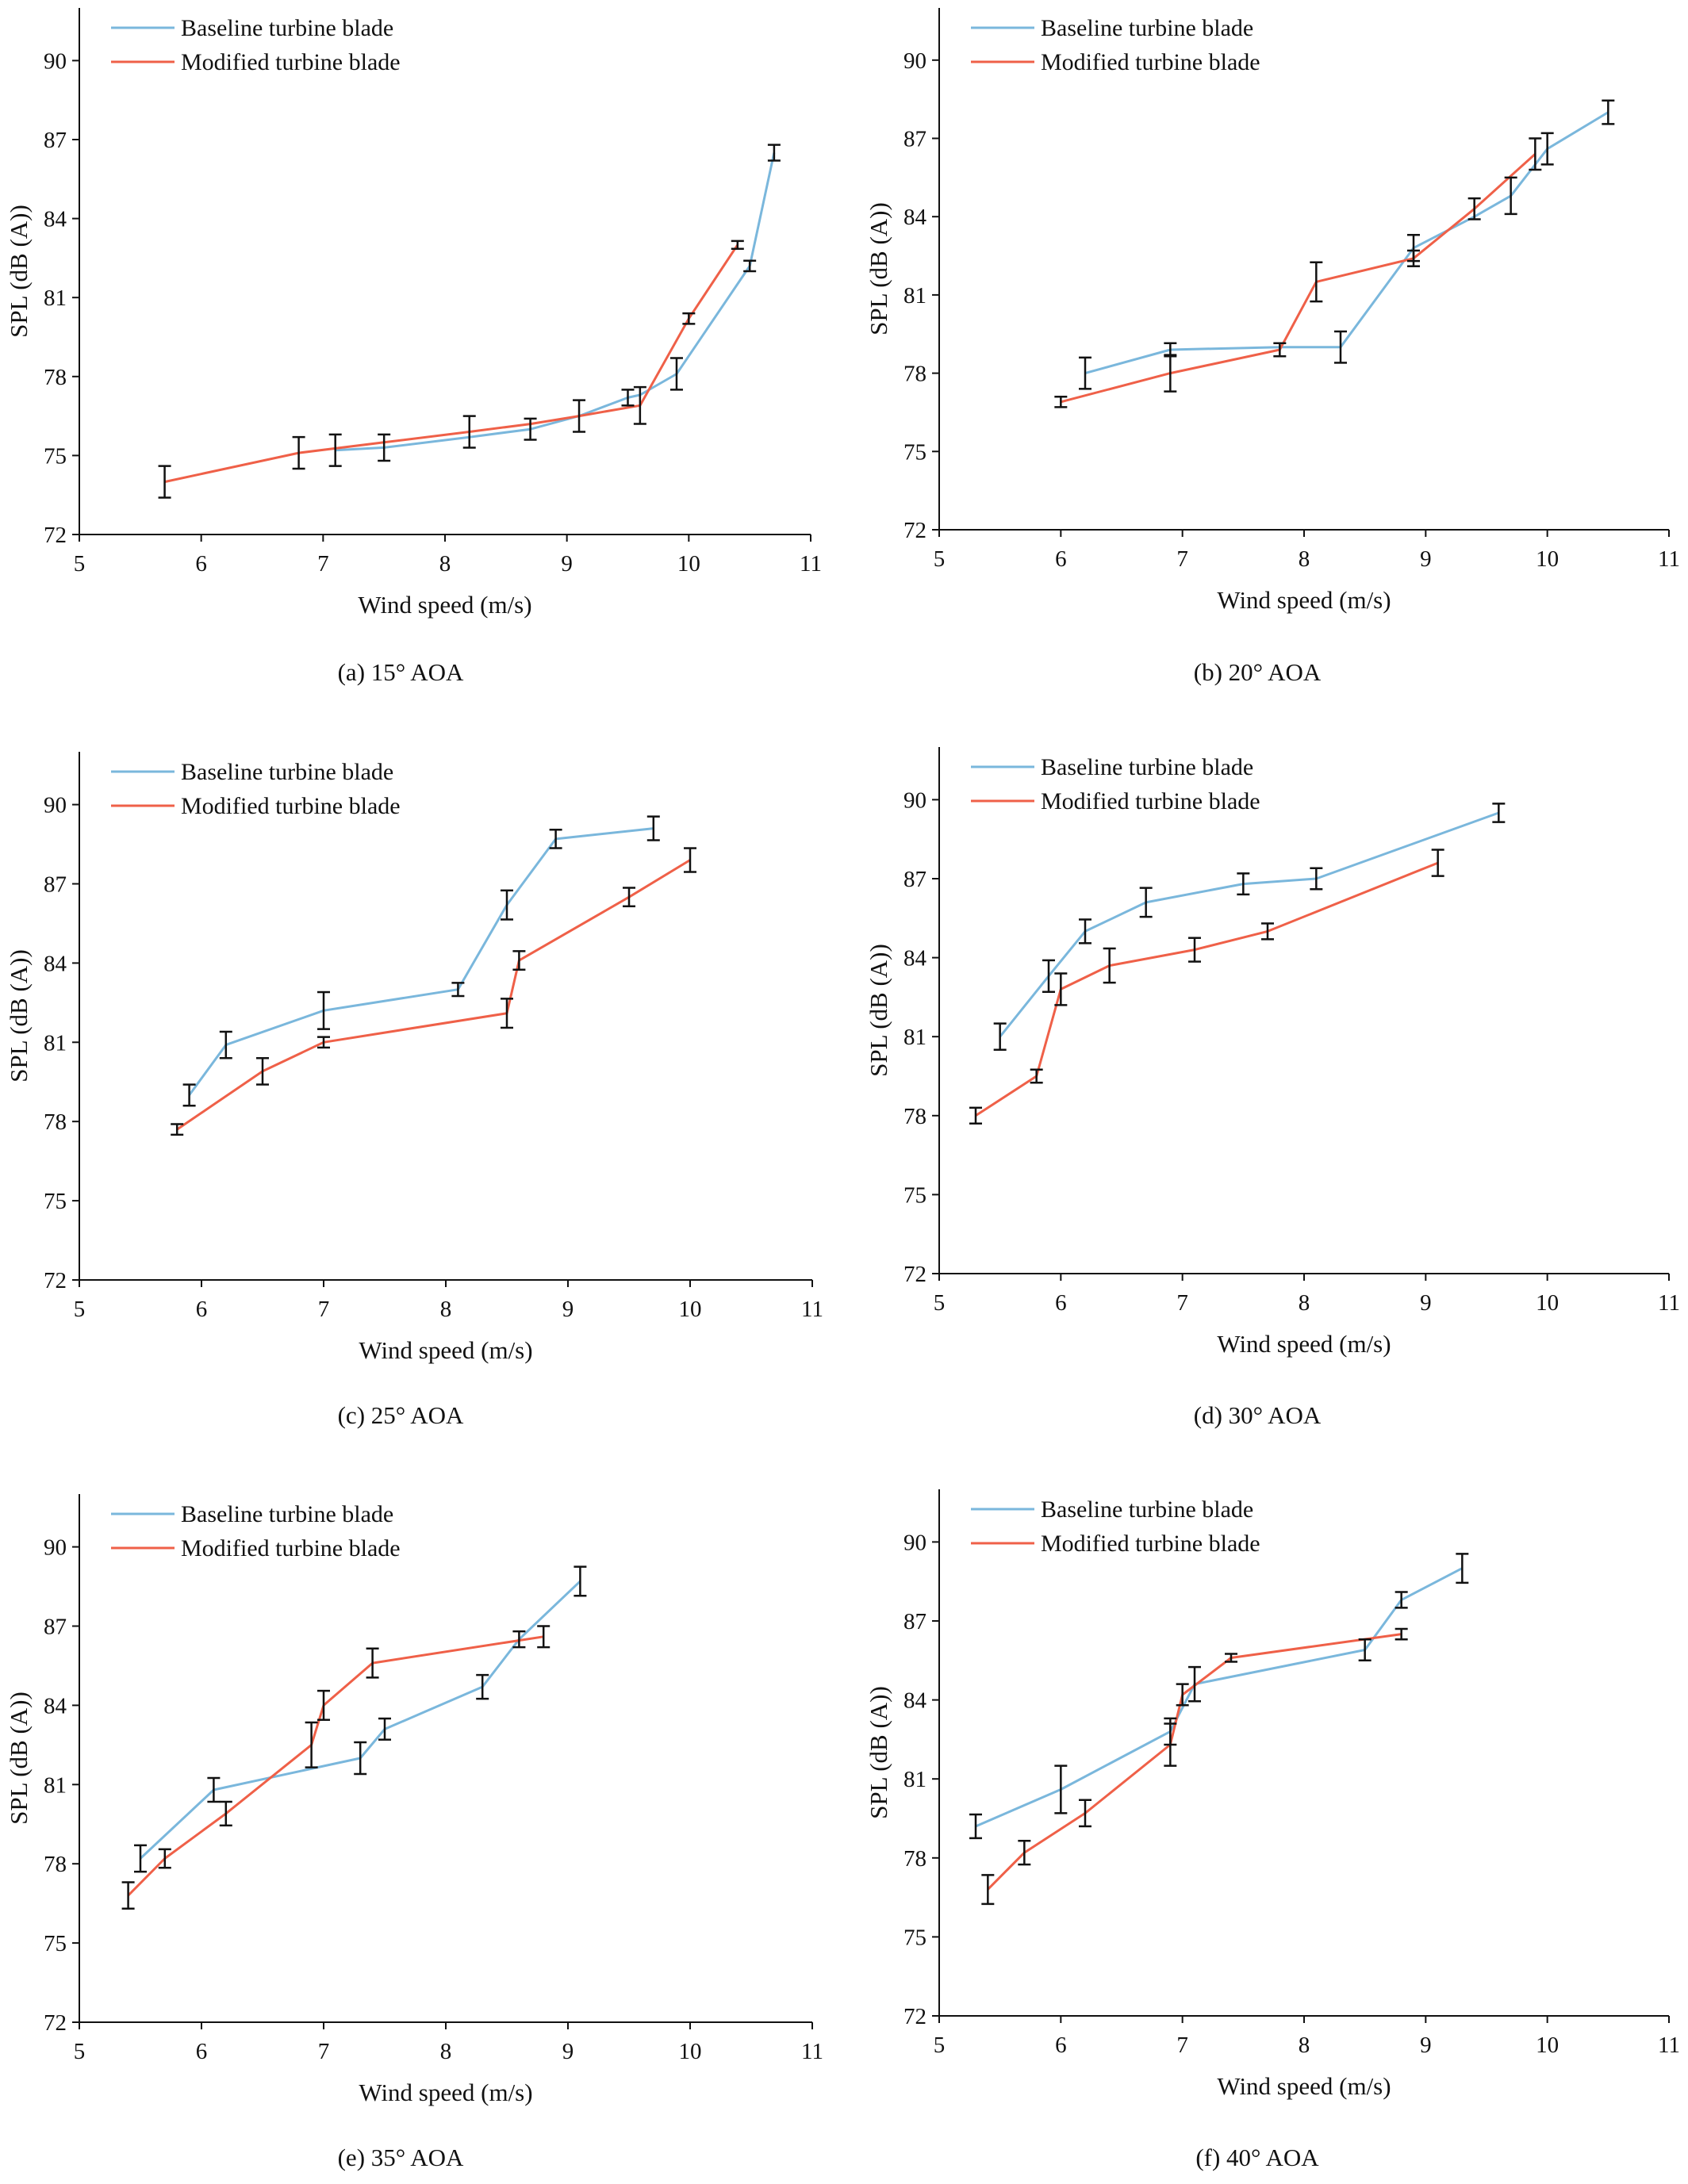 Image resolution: width=1688 pixels, height=2184 pixels. I want to click on panel-caption: (a) 15° AOA, so click(401, 672).